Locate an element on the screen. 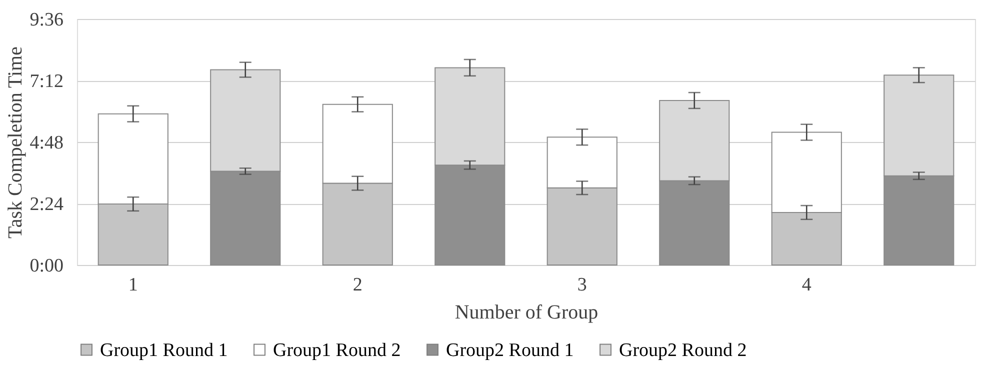 Image resolution: width=995 pixels, height=365 pixels. y-tick-label: 4:48 is located at coordinates (47, 143).